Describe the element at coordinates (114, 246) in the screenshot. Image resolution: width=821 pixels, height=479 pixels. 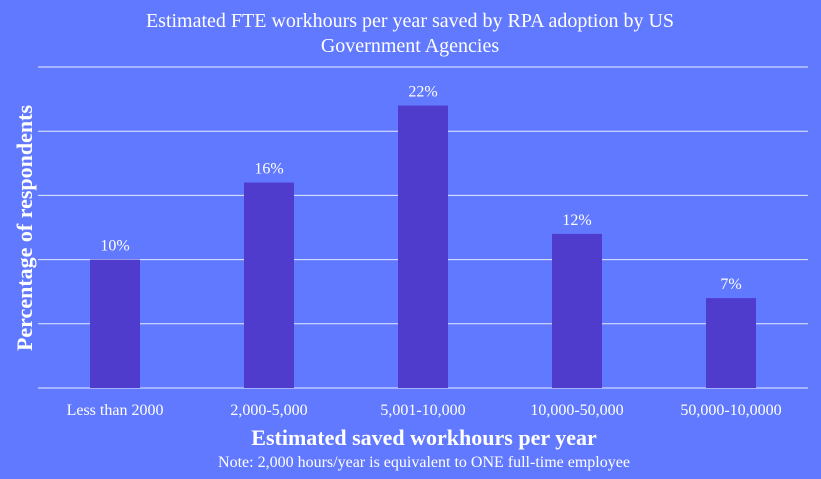
I see `data-label-1: 10%` at that location.